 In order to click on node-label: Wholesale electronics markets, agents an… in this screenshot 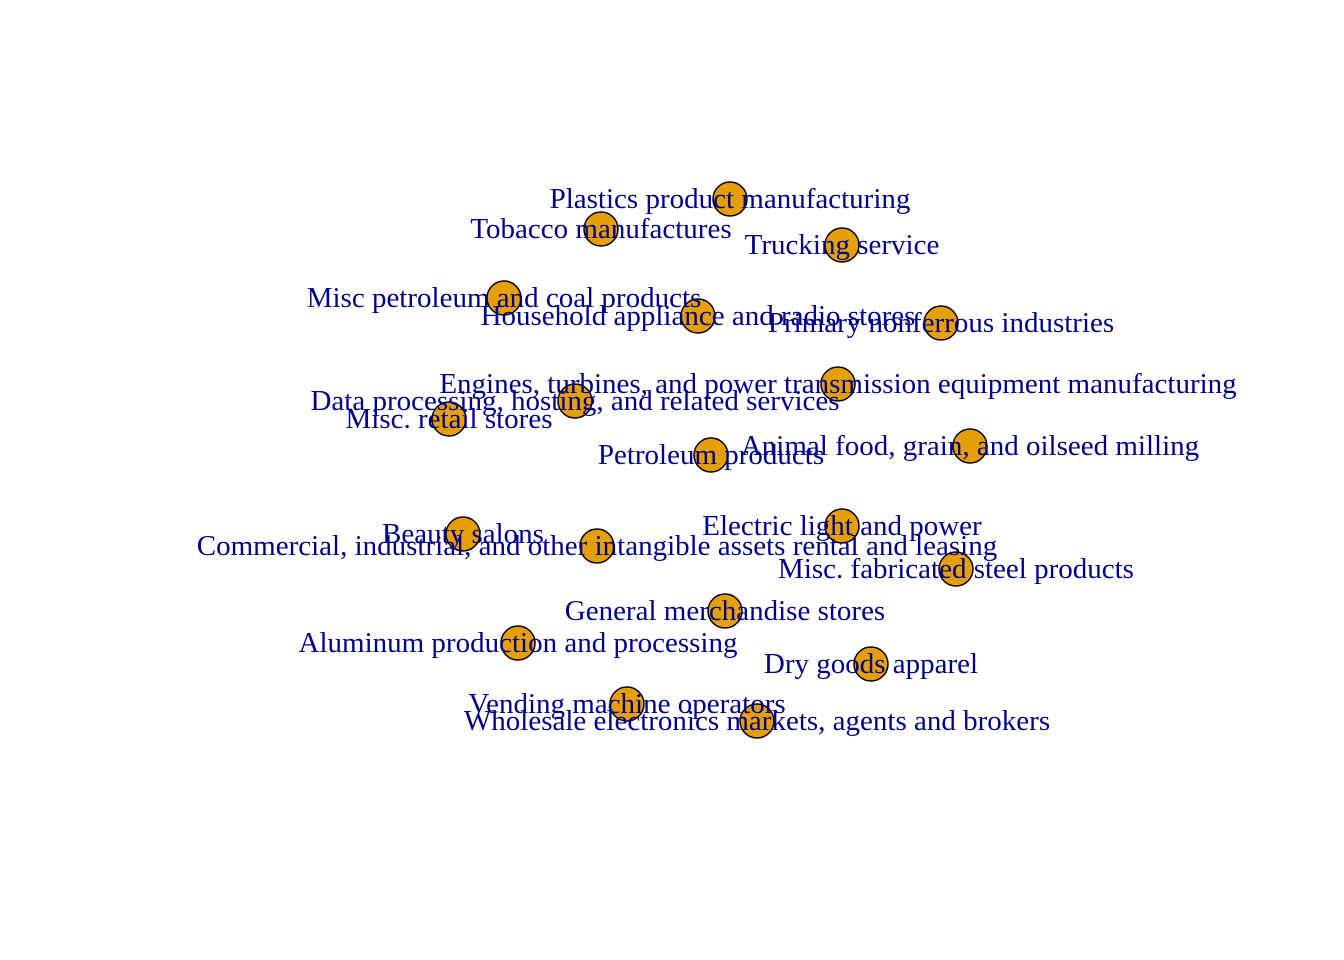, I will do `click(757, 721)`.